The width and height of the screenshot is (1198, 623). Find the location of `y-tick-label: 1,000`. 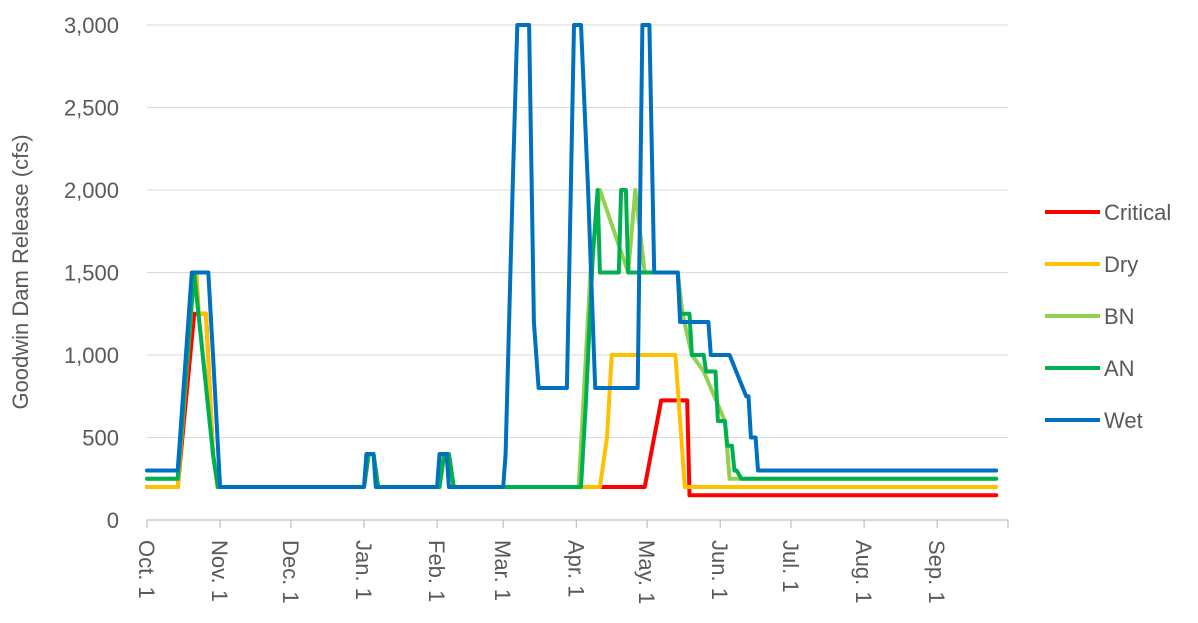

y-tick-label: 1,000 is located at coordinates (91, 355).